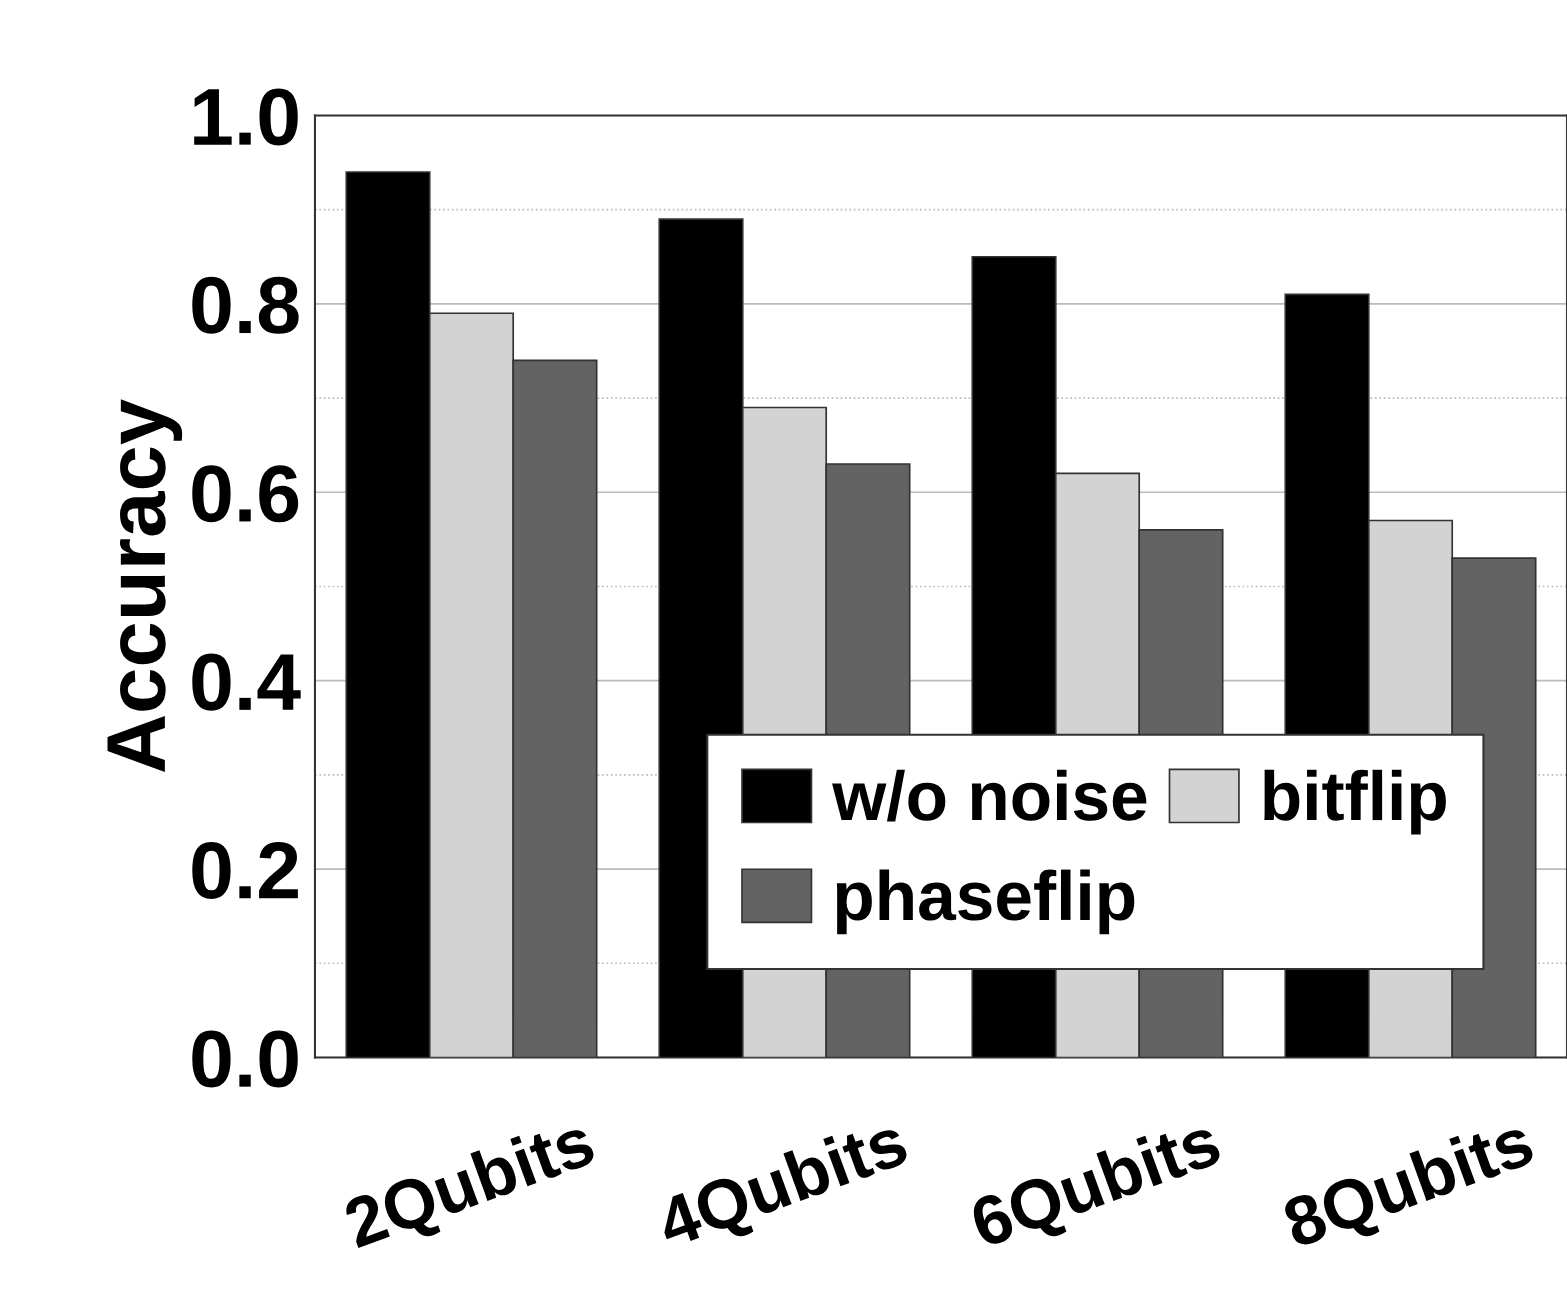 The height and width of the screenshot is (1312, 1567). What do you see at coordinates (246, 117) in the screenshot?
I see `y-tick-label: 1.0` at bounding box center [246, 117].